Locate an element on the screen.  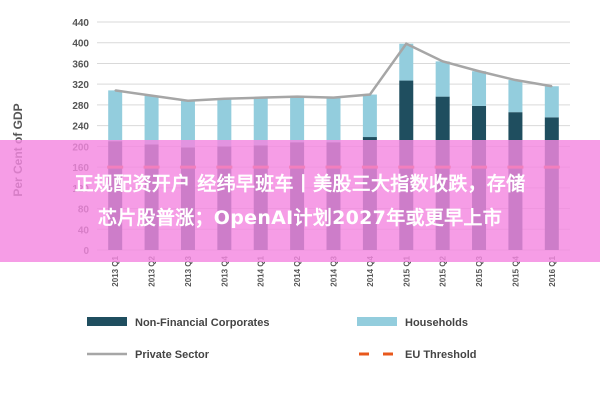
x-tick-label: 2013 Q4 is located at coordinates (224, 270).